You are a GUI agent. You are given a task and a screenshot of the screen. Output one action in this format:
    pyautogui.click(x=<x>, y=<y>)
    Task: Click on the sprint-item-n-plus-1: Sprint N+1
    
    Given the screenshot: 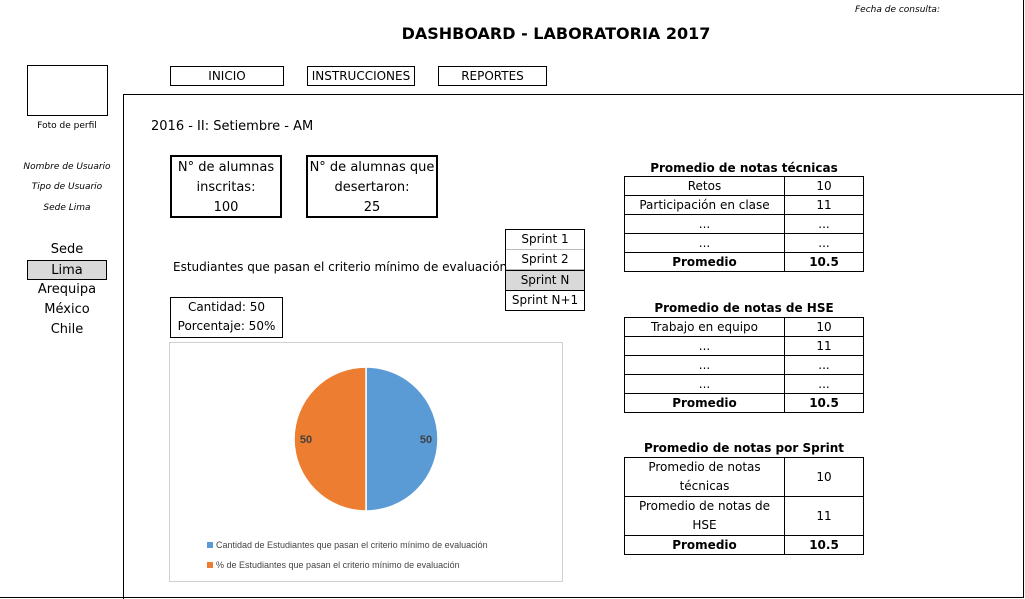 What is the action you would take?
    pyautogui.click(x=545, y=300)
    